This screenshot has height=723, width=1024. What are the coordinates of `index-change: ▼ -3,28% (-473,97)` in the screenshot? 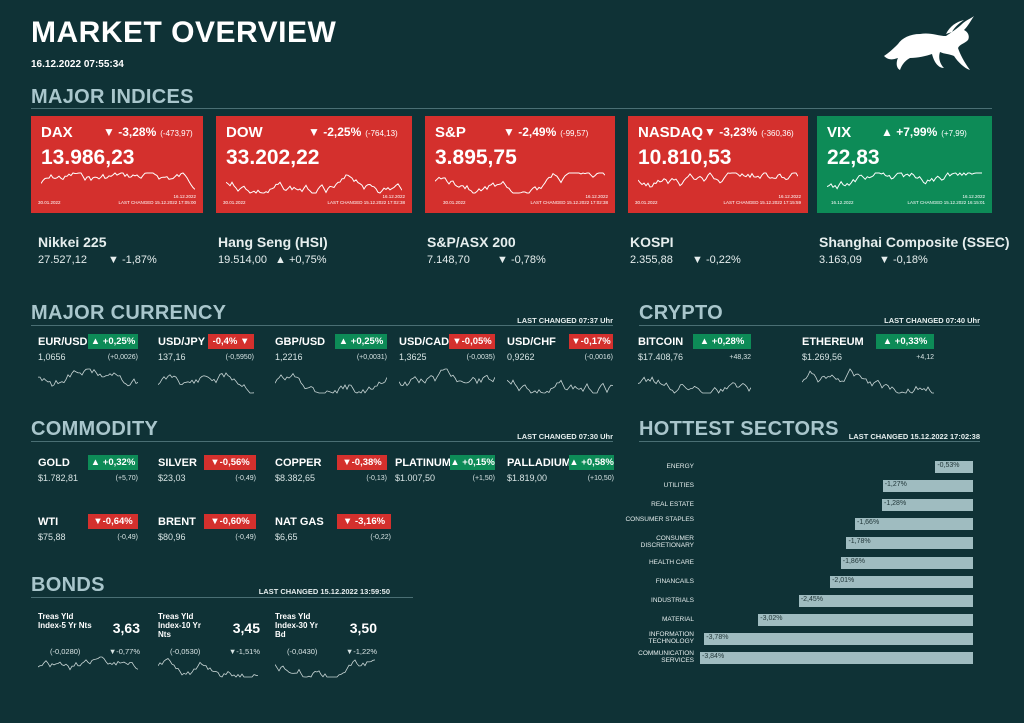 It's located at (148, 132).